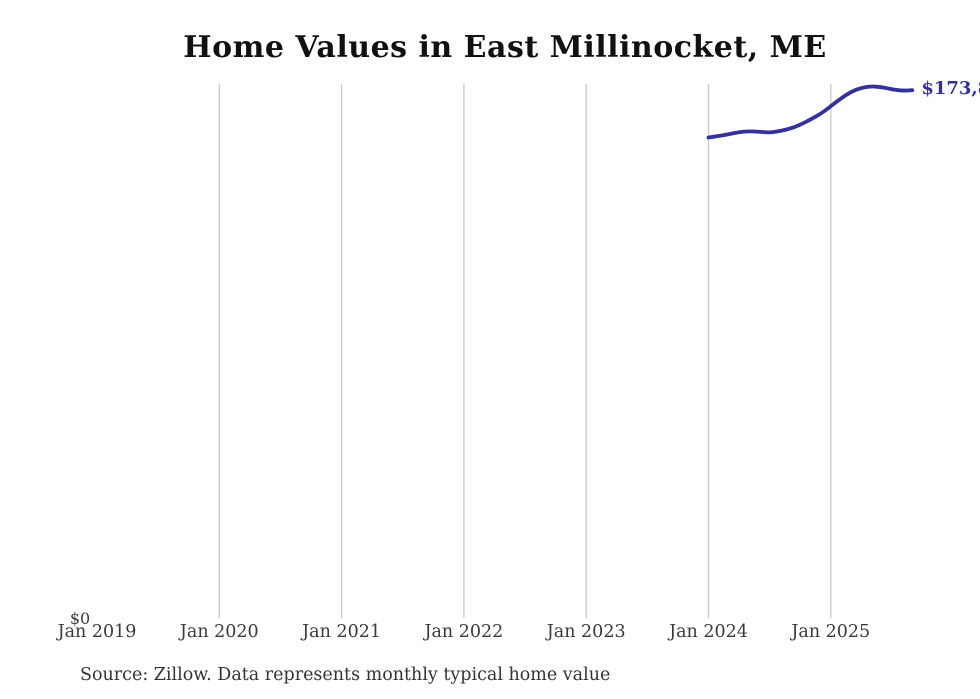  I want to click on x-tick-jan-2025: Jan 2025, so click(831, 632).